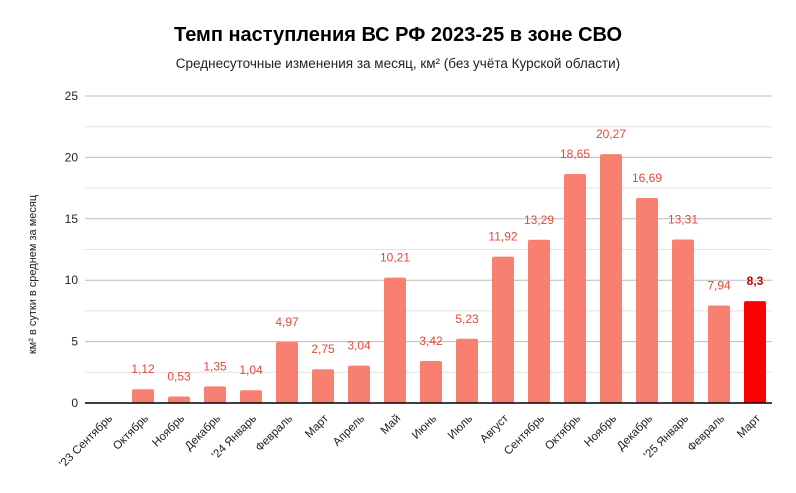 The width and height of the screenshot is (796, 493). Describe the element at coordinates (72, 96) in the screenshot. I see `y-tick-label: 25` at that location.